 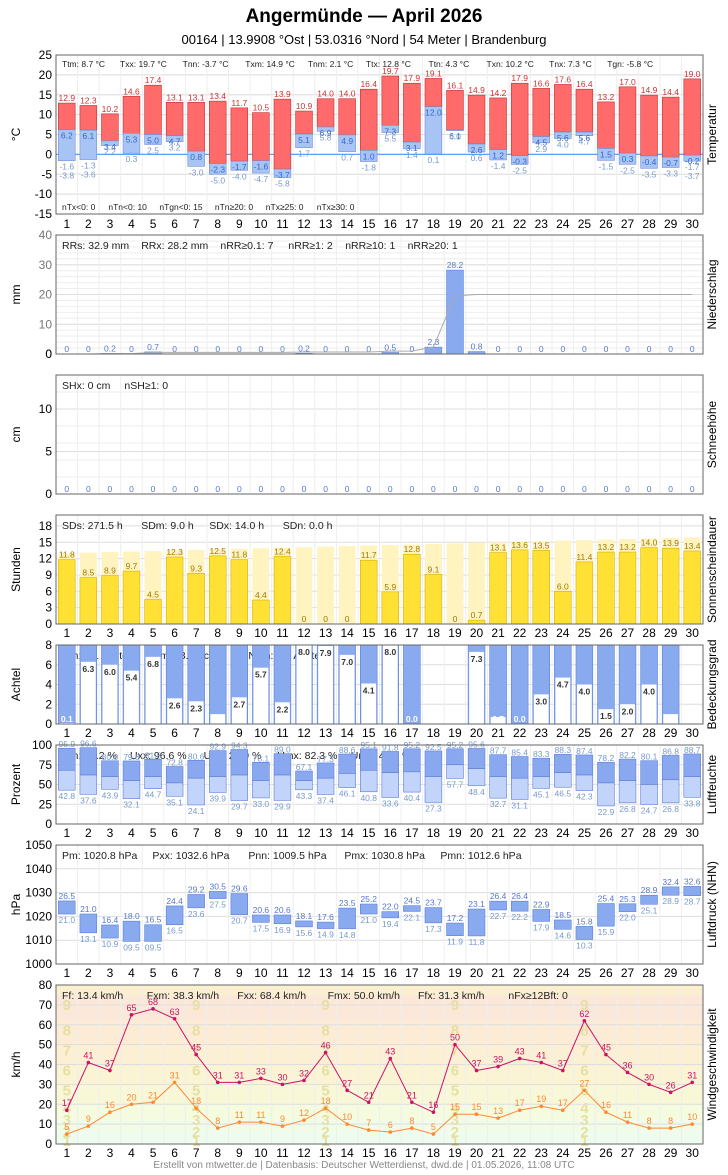 I want to click on precip-label: 0, so click(x=692, y=349).